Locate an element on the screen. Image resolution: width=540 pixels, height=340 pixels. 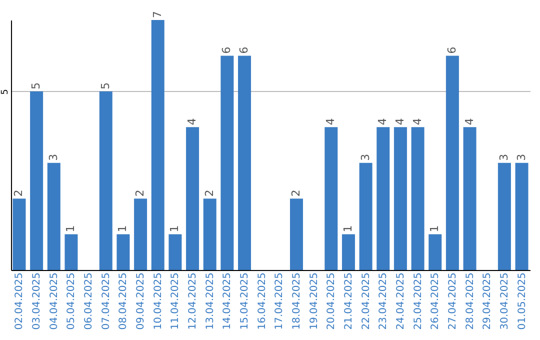
x-tick-label: 21.04.2025 is located at coordinates (348, 301).